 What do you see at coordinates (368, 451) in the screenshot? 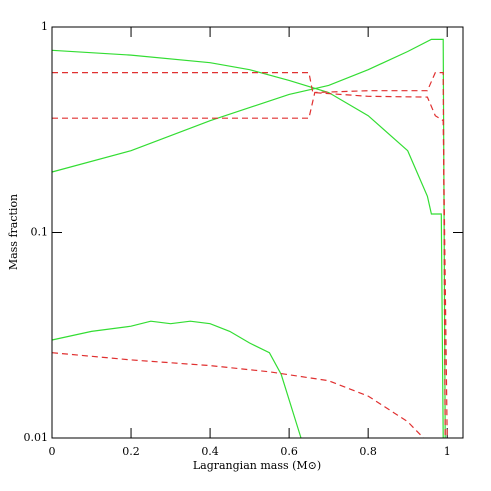
I see `x-tick-label: 0.8` at bounding box center [368, 451].